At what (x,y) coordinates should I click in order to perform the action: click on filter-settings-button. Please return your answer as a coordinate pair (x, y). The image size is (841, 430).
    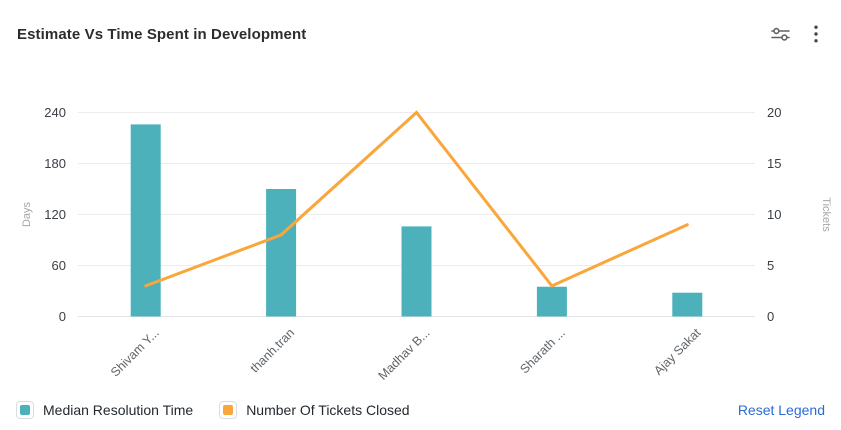
    Looking at the image, I should click on (780, 34).